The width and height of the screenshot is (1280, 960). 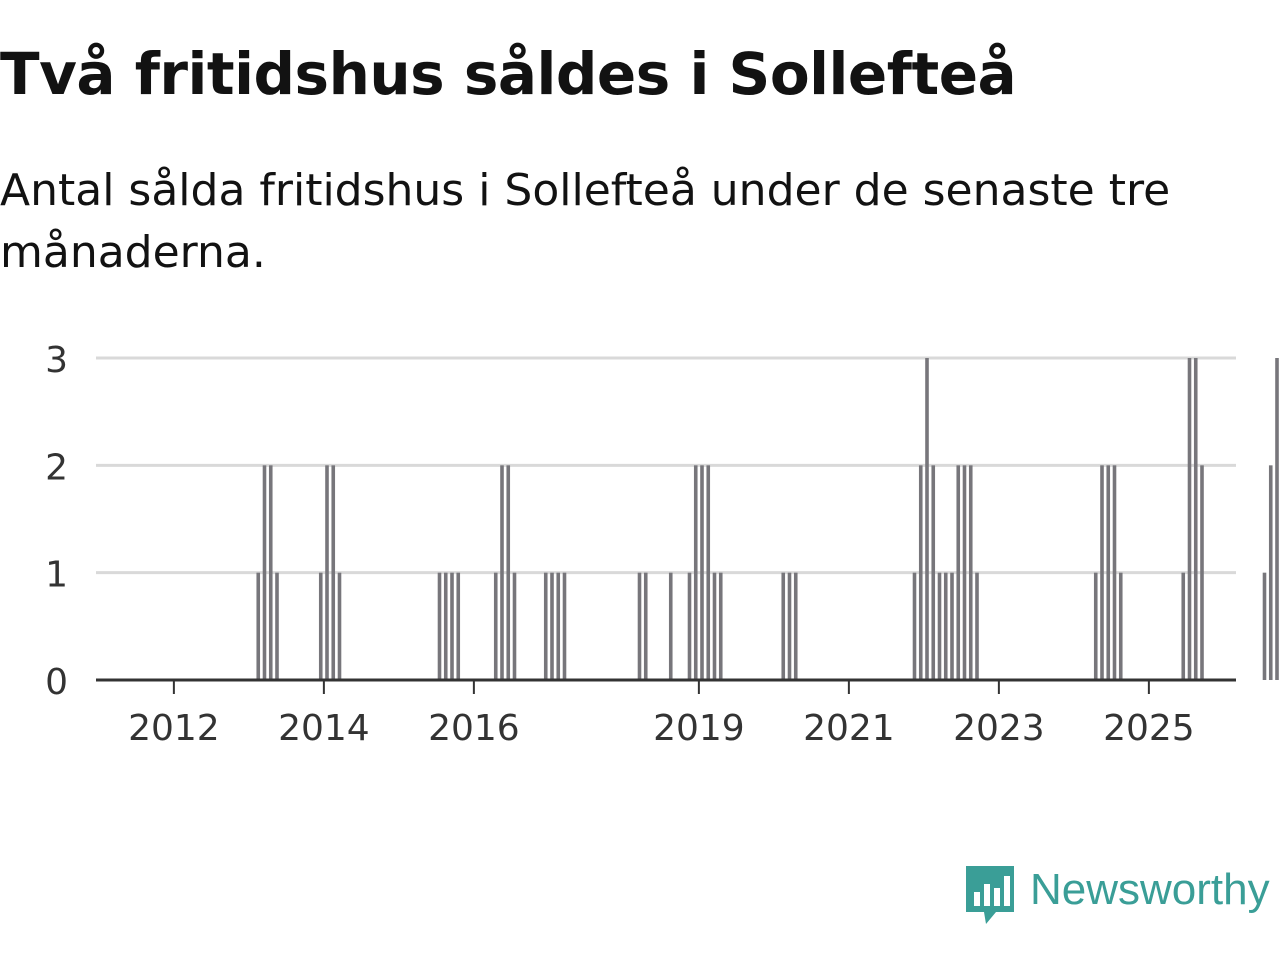 I want to click on x-axis: 2012 2014 2016 2019 2021 2023 2025, so click(x=666, y=713).